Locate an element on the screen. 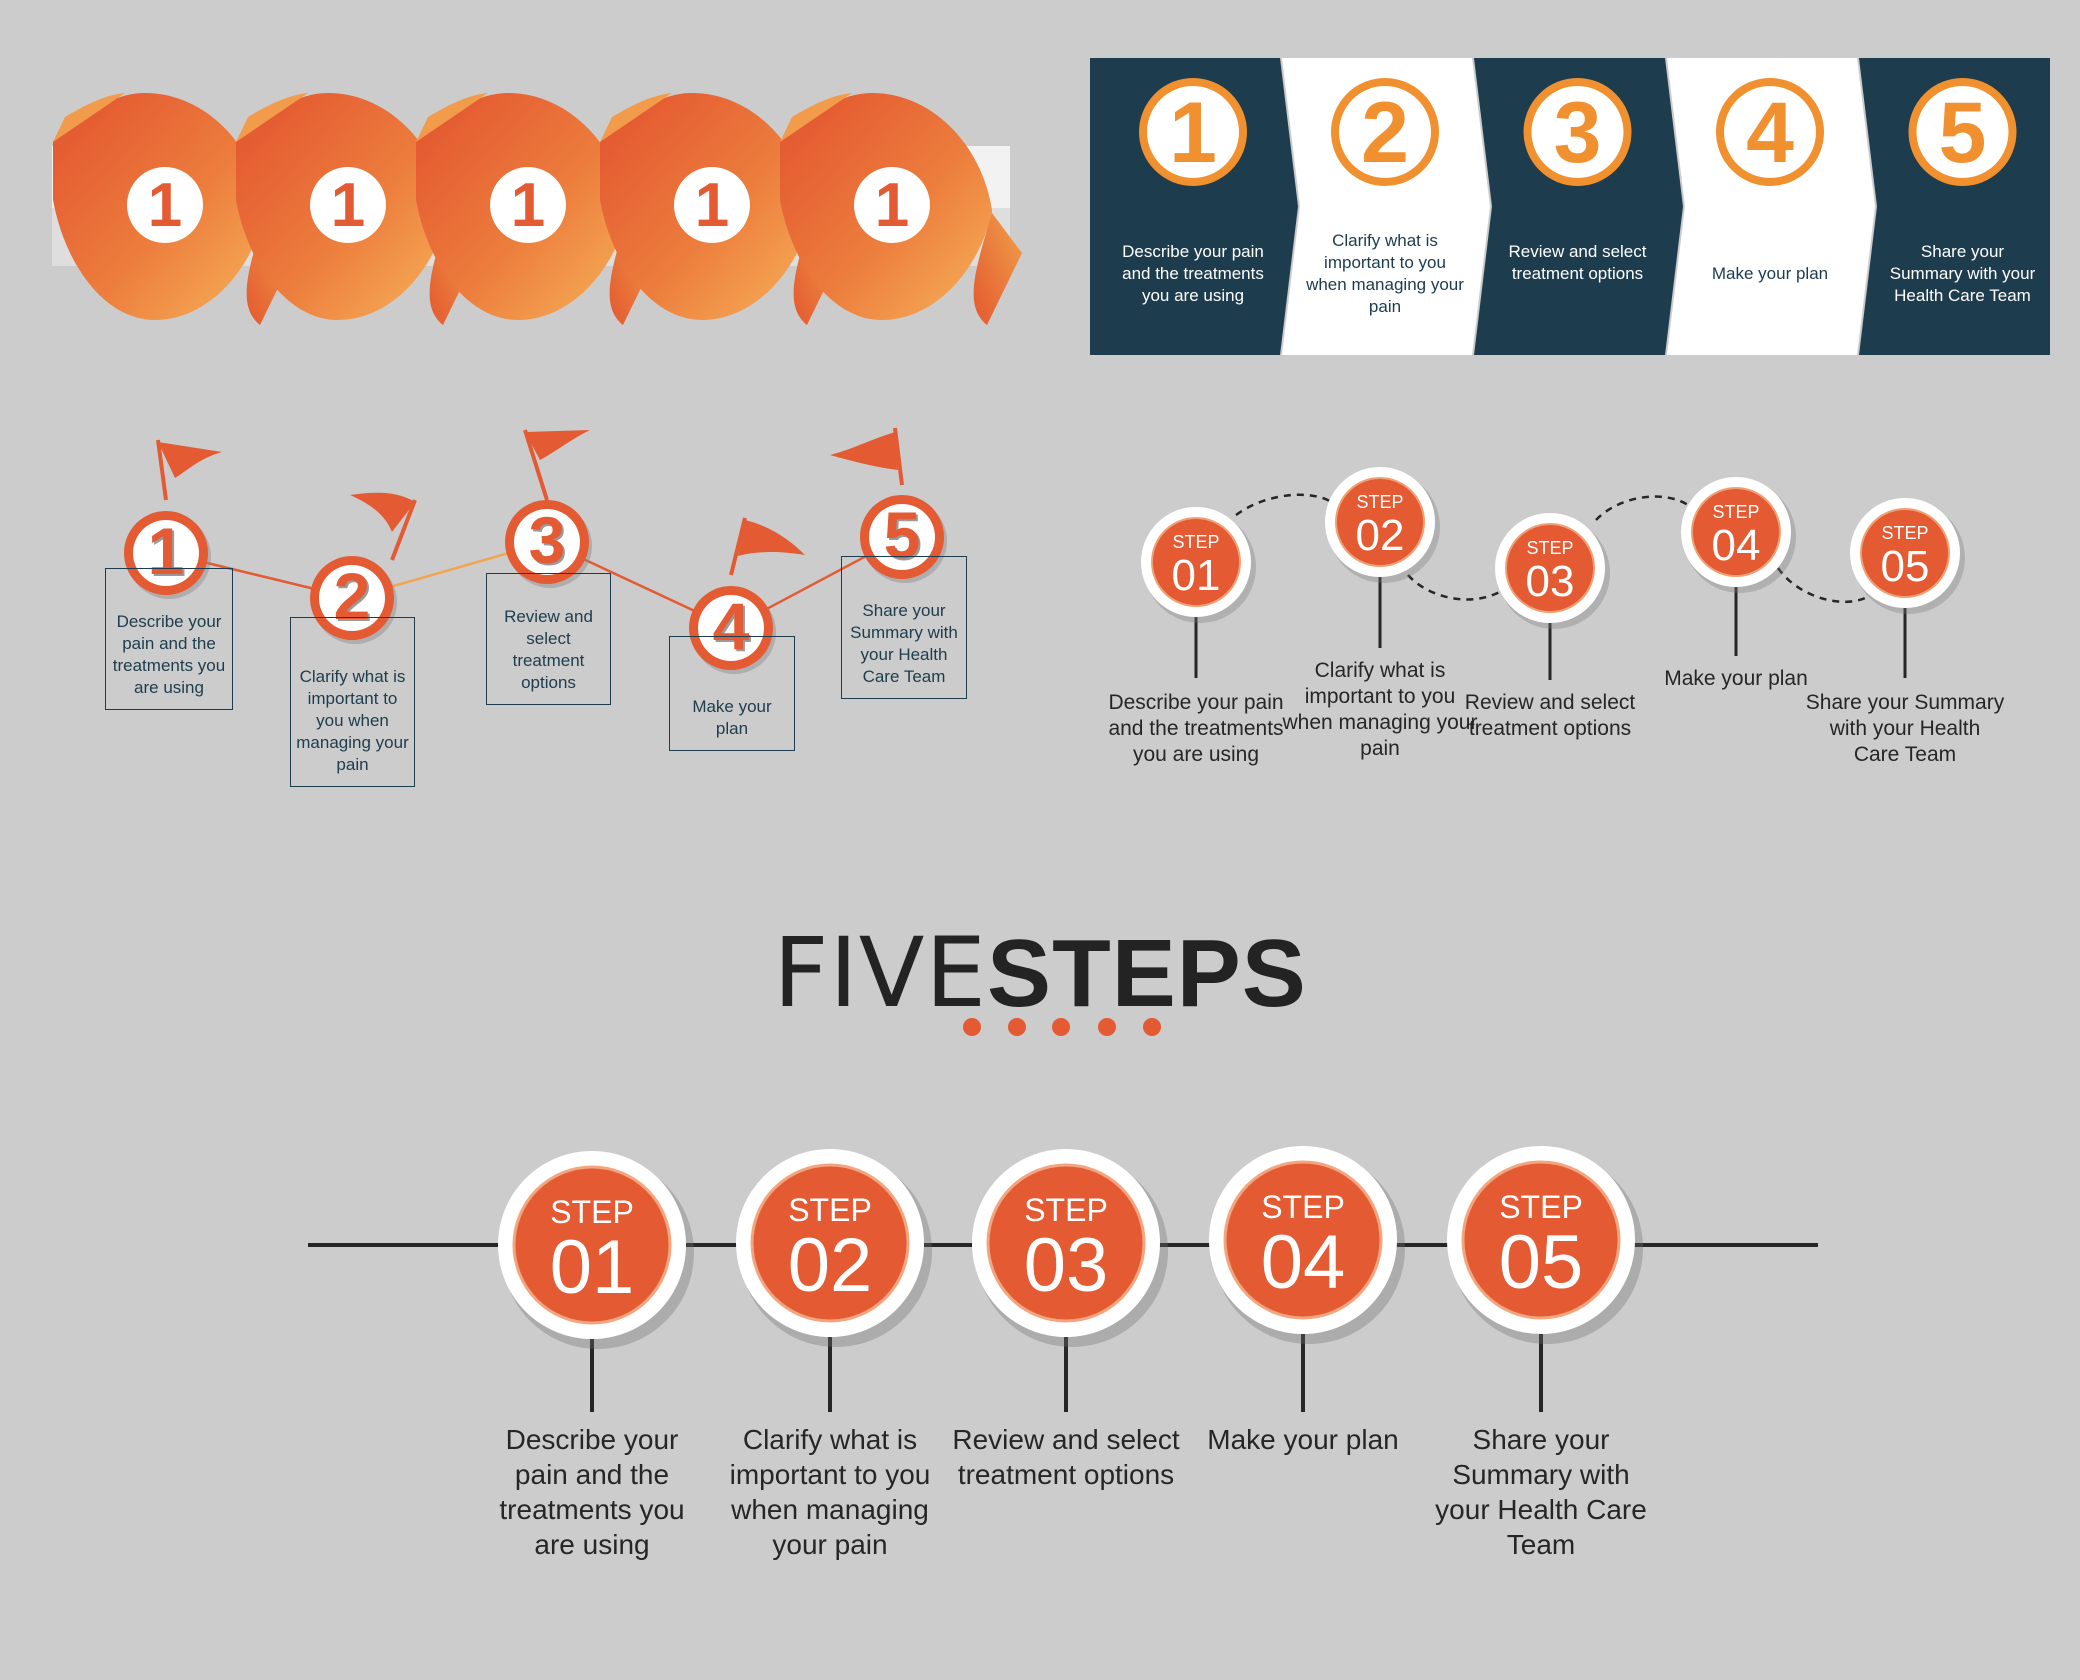 The width and height of the screenshot is (2080, 1680). title-light: FIVE is located at coordinates (880, 973).